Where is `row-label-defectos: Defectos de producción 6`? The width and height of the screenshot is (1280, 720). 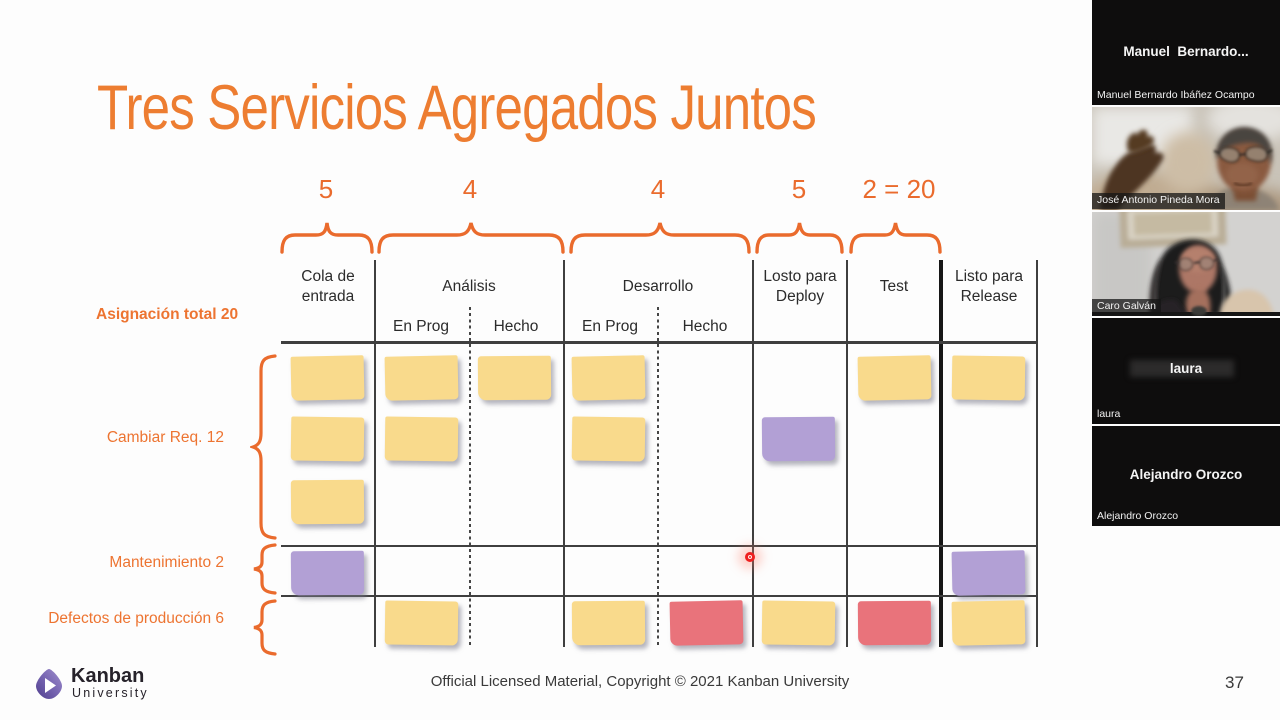 row-label-defectos: Defectos de producción 6 is located at coordinates (136, 618).